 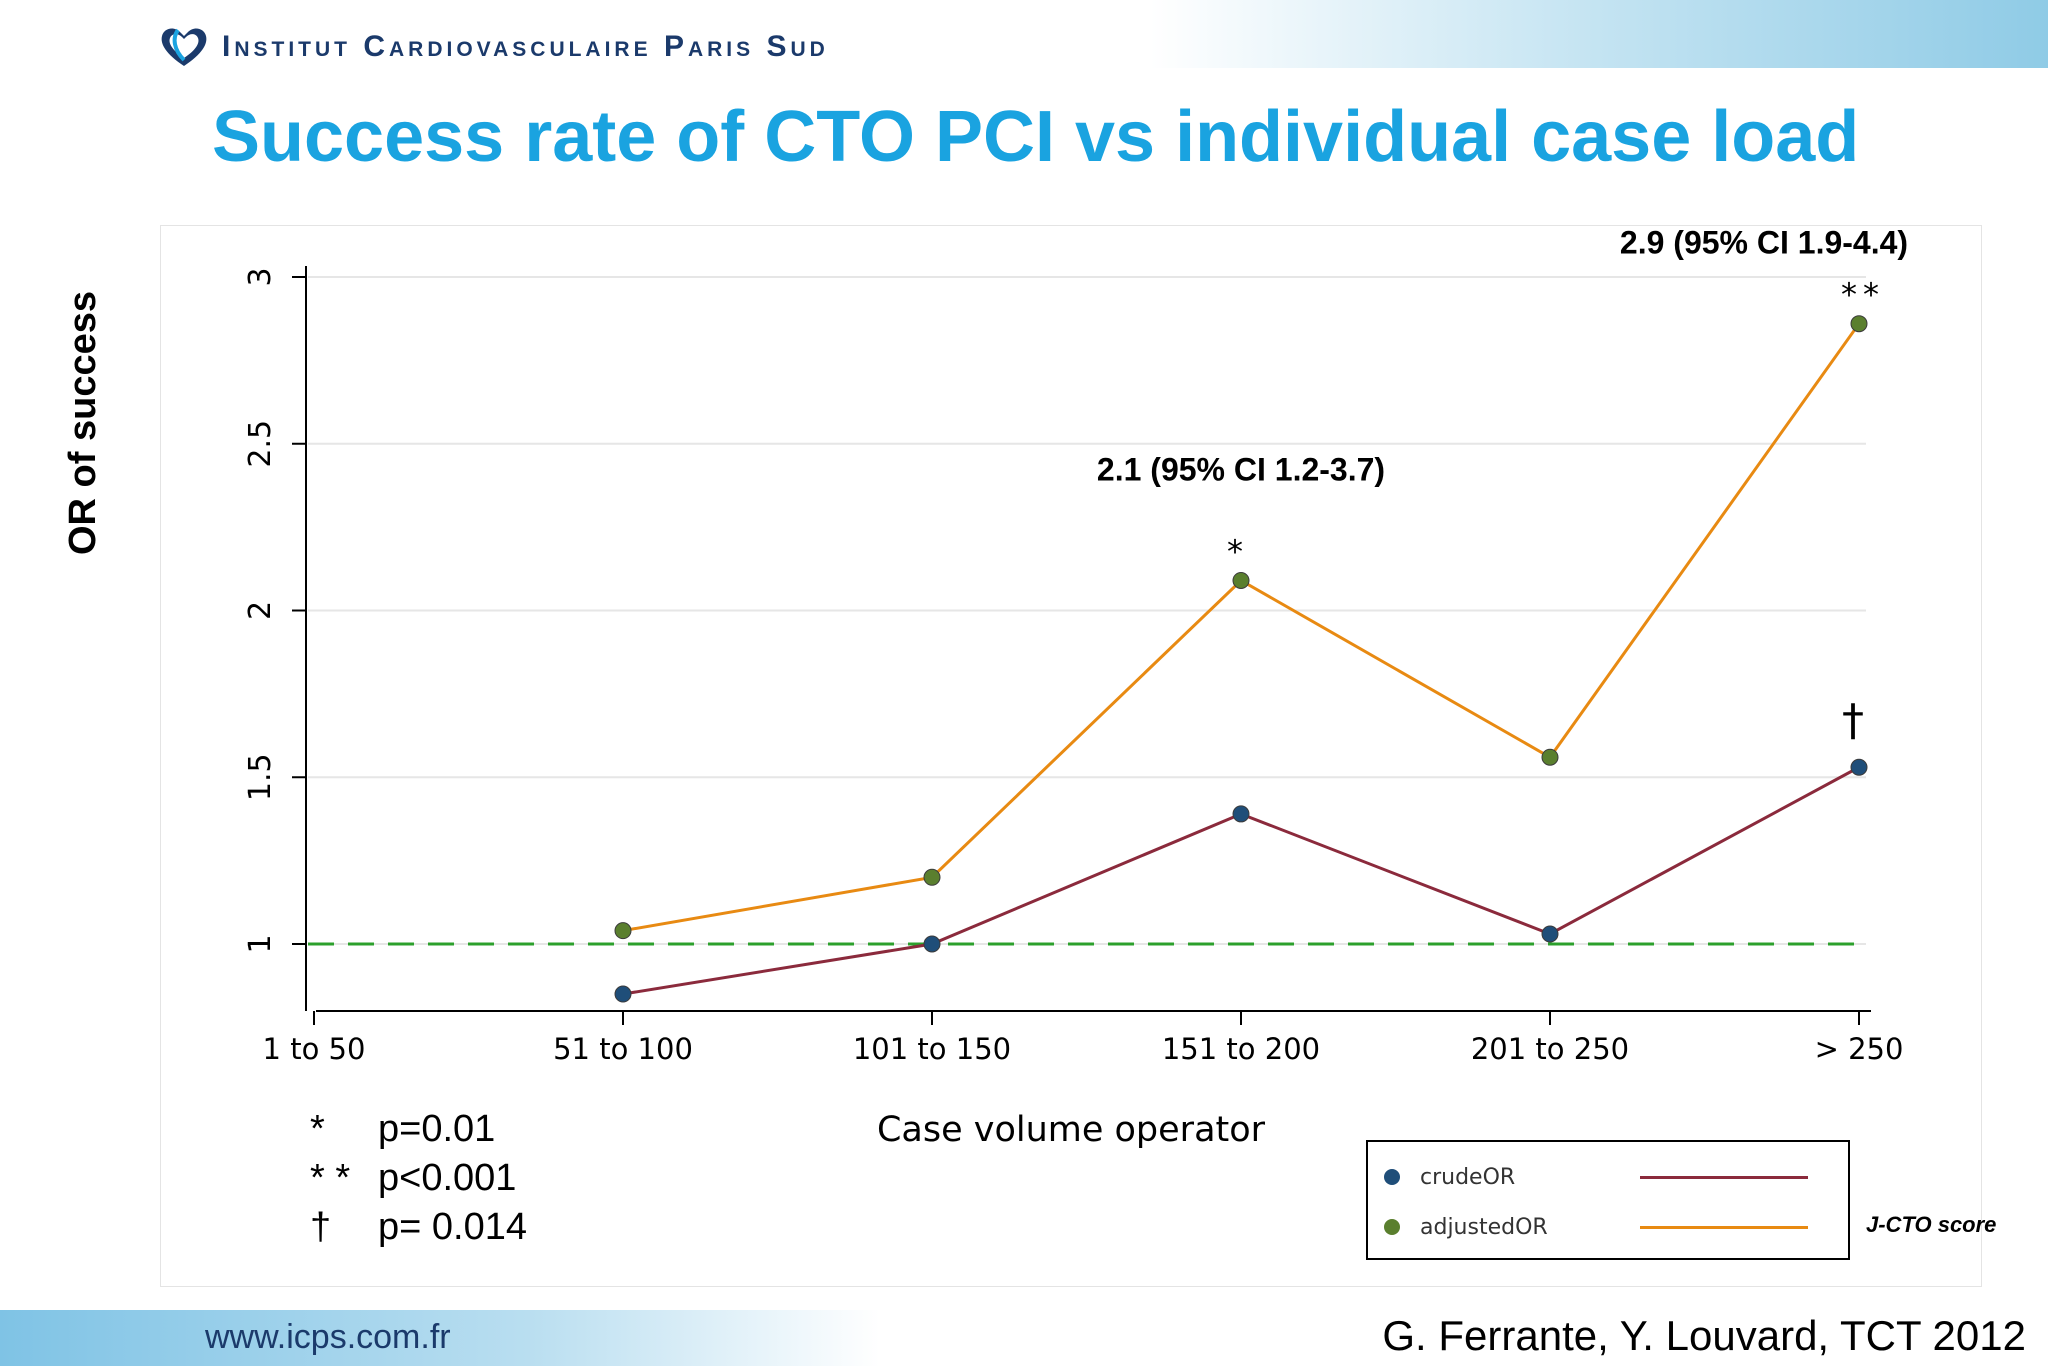 What do you see at coordinates (1241, 880) in the screenshot?
I see `crude-series-line` at bounding box center [1241, 880].